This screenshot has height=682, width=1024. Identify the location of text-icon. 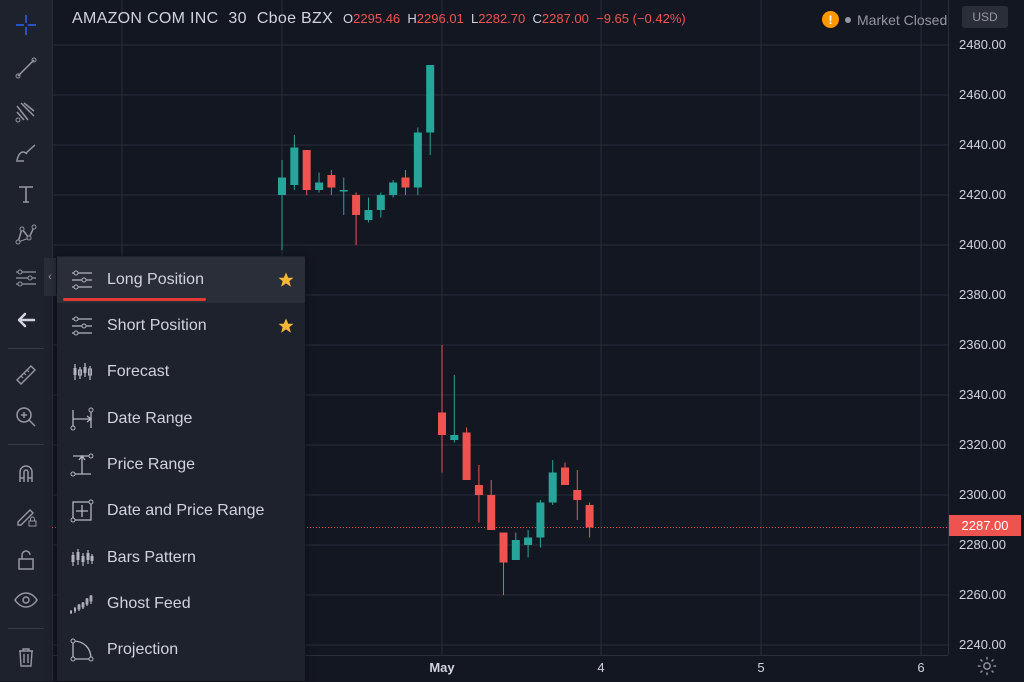
(26, 194).